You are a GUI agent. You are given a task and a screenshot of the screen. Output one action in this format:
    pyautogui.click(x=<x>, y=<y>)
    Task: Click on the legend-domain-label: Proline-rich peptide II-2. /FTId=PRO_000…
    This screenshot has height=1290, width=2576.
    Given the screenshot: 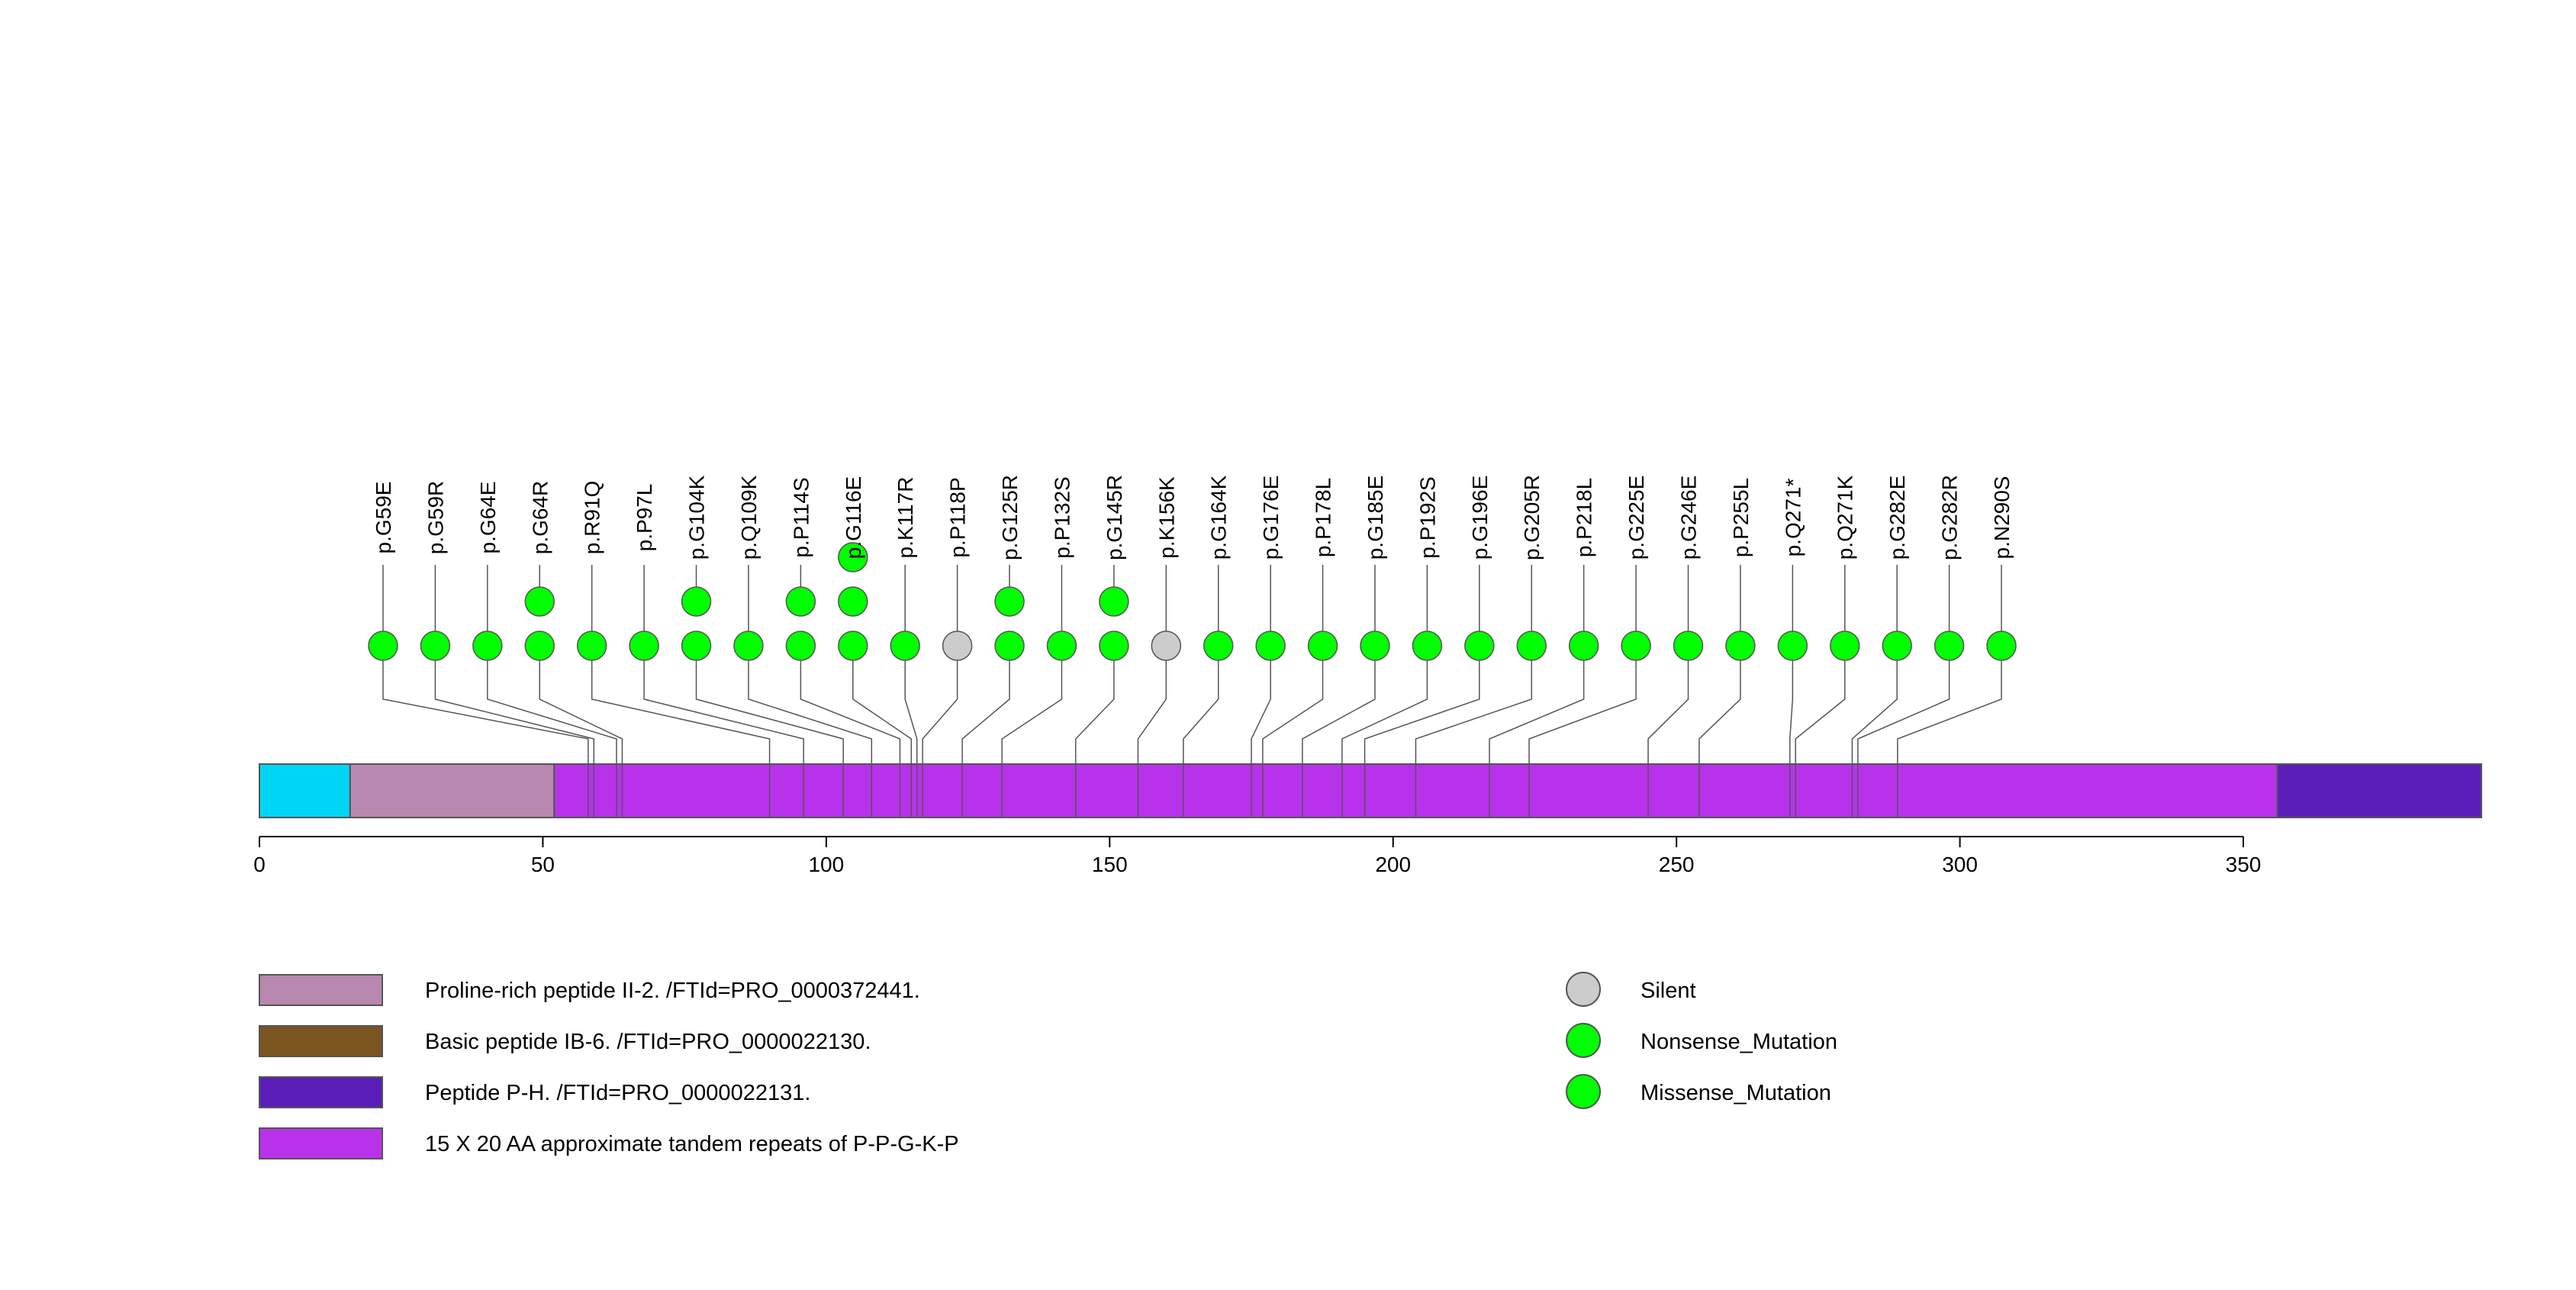 What is the action you would take?
    pyautogui.click(x=672, y=991)
    